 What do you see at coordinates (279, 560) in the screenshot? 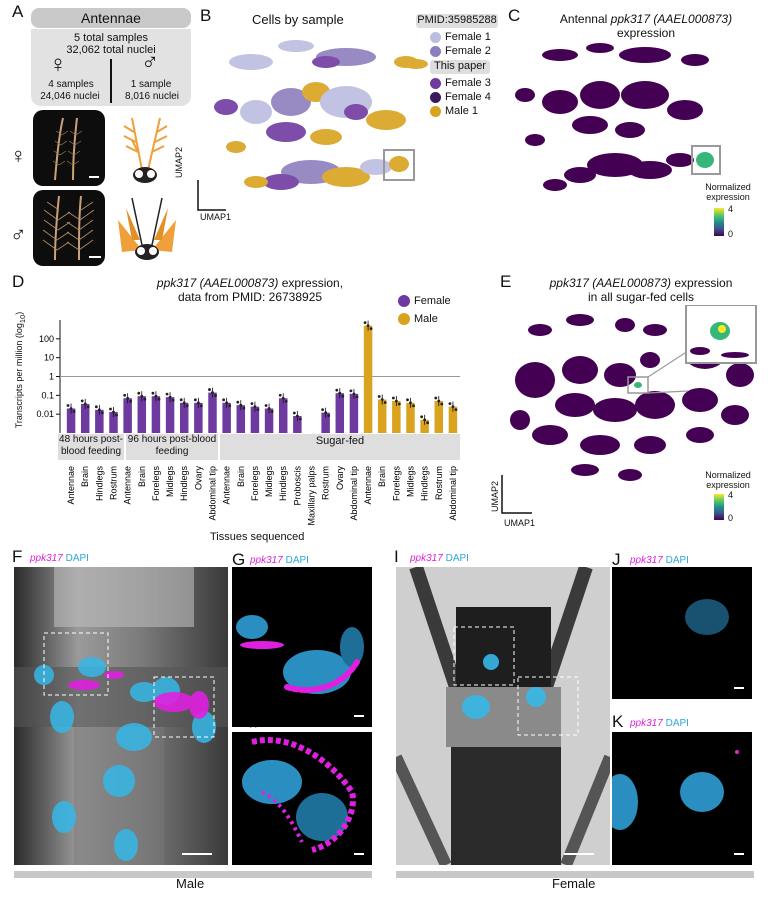
I see `header-g: ppk317 DAPI` at bounding box center [279, 560].